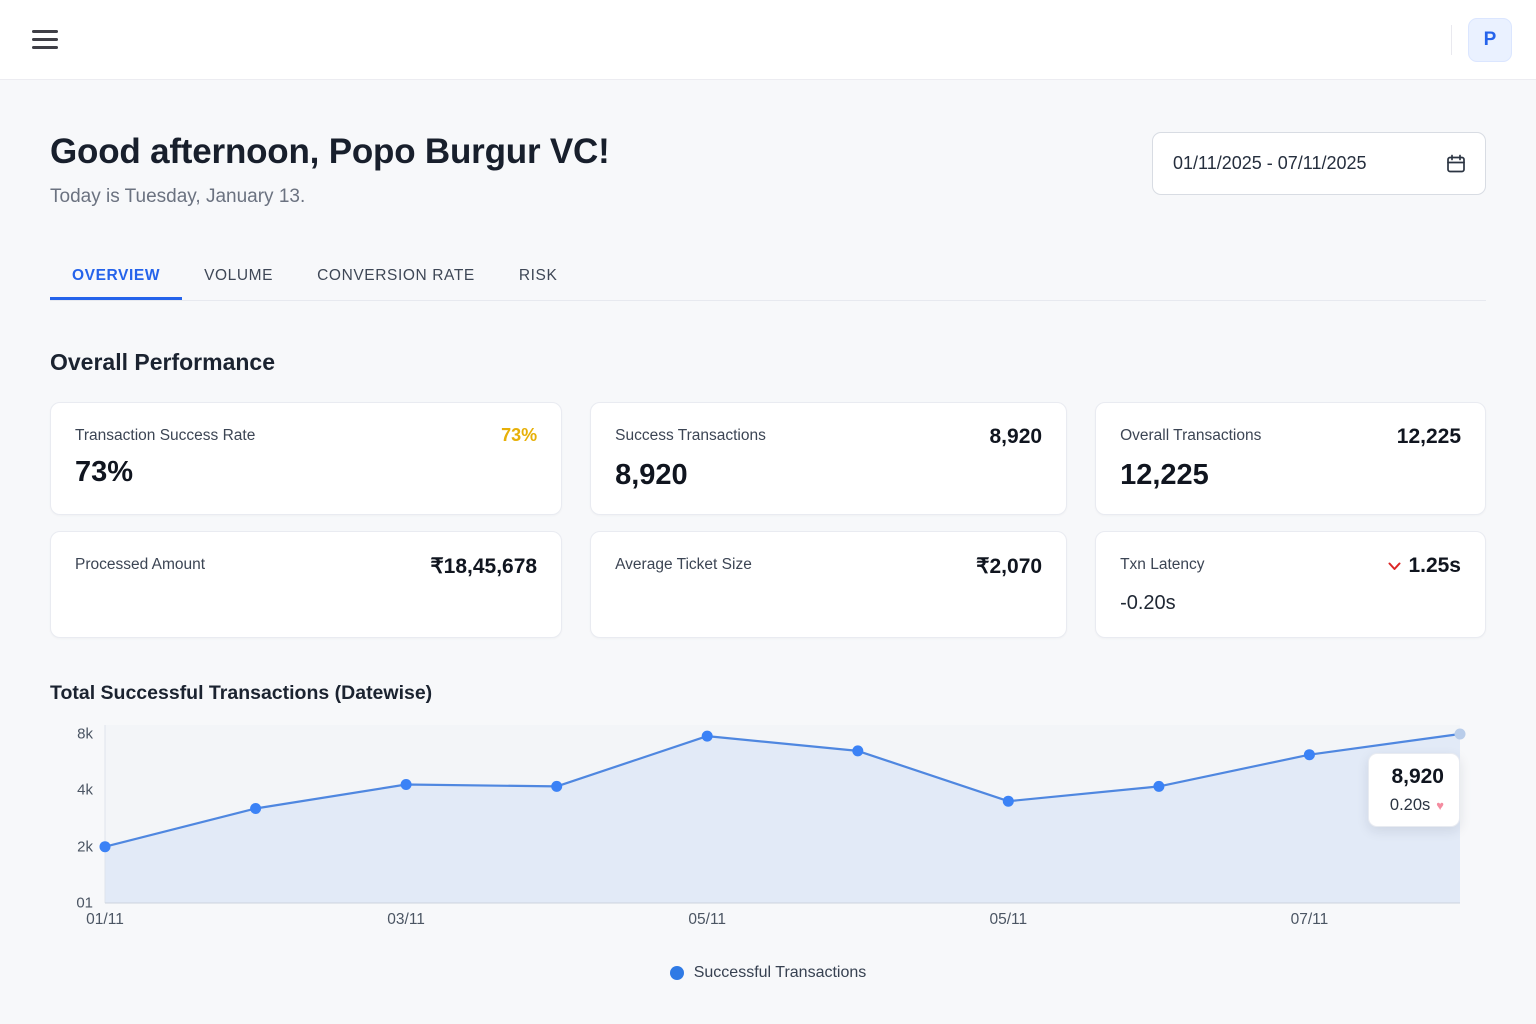  I want to click on card-transaction-success-rate: Transaction Success Rate 73% 73%, so click(306, 458).